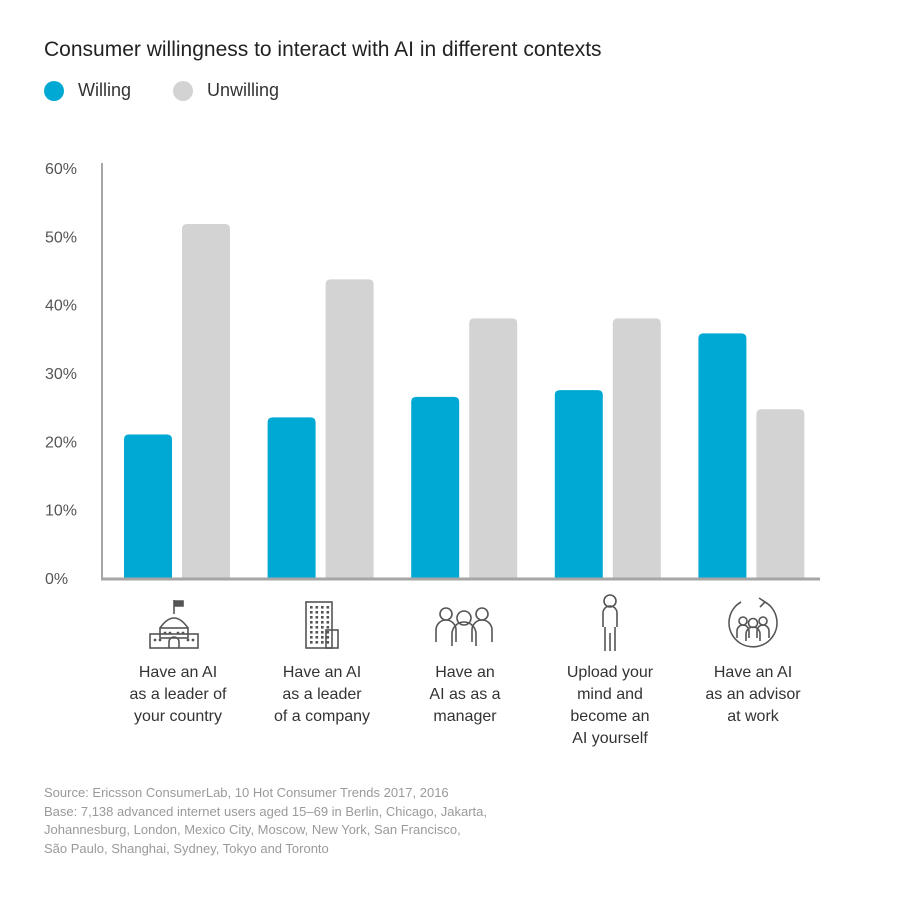 The height and width of the screenshot is (900, 900). I want to click on caption-line: as a leader, so click(322, 694).